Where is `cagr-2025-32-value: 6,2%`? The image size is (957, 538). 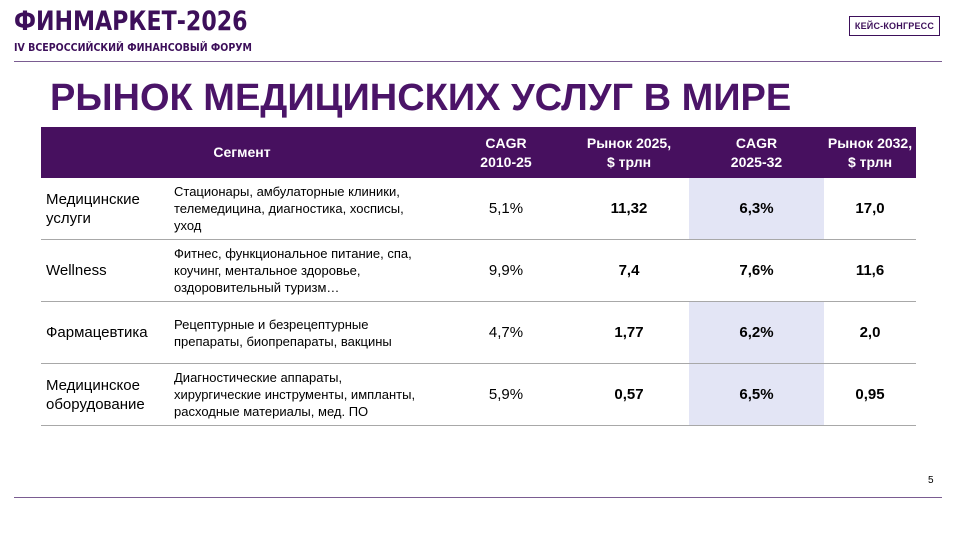
cagr-2025-32-value: 6,2% is located at coordinates (756, 332).